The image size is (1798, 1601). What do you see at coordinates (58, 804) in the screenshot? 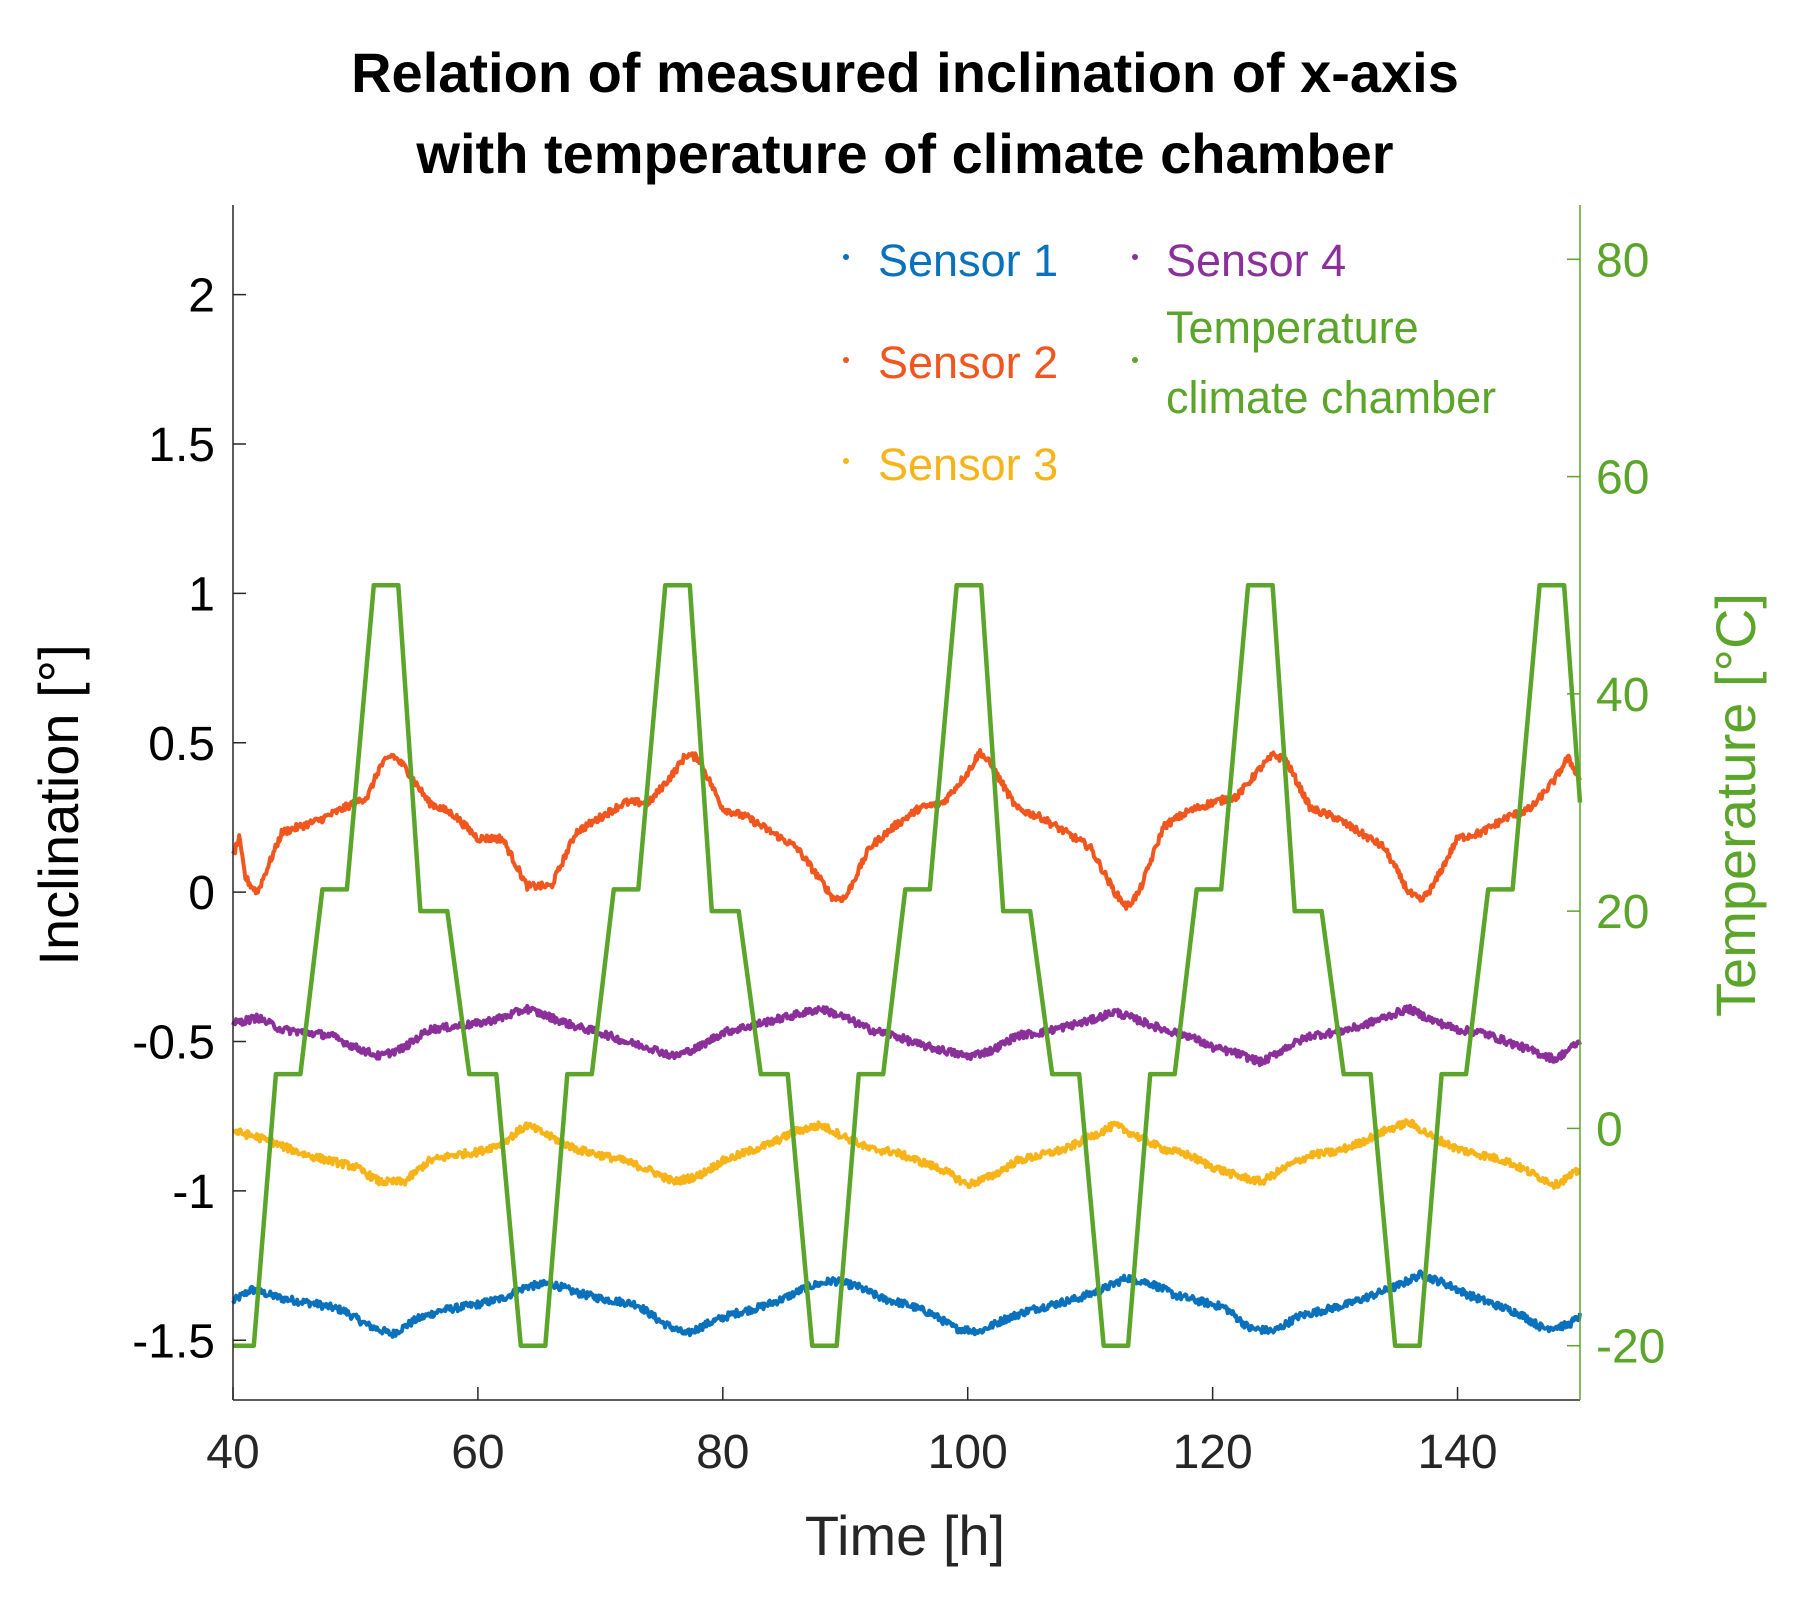
I see `y-axis-label: Inclination [°]` at bounding box center [58, 804].